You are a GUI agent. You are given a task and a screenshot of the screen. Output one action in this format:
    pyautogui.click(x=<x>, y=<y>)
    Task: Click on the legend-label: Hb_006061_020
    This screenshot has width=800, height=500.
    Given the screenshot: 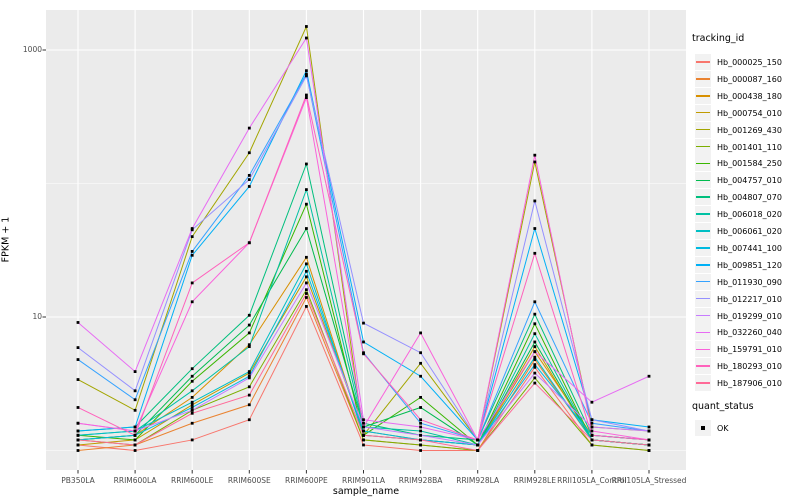 What is the action you would take?
    pyautogui.click(x=749, y=231)
    